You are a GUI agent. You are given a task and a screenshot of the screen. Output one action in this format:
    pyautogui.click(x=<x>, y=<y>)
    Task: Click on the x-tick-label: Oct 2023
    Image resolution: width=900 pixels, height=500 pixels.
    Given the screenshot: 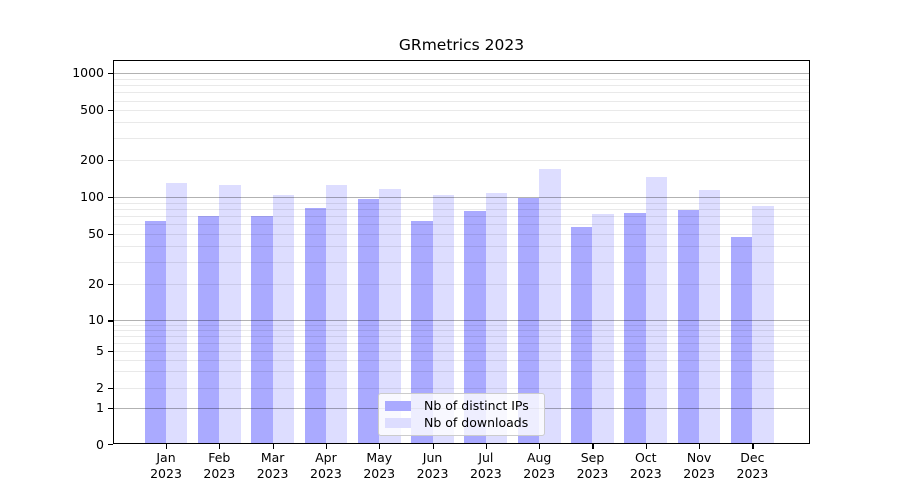 What is the action you would take?
    pyautogui.click(x=646, y=466)
    